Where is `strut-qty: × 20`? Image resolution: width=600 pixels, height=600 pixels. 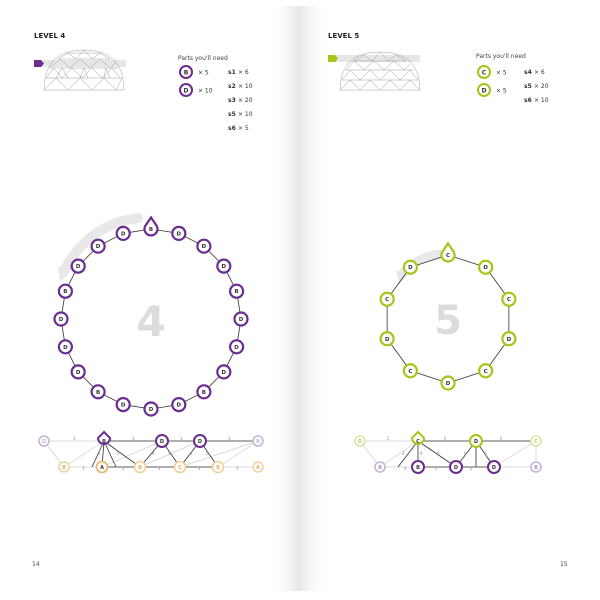 strut-qty: × 20 is located at coordinates (541, 86).